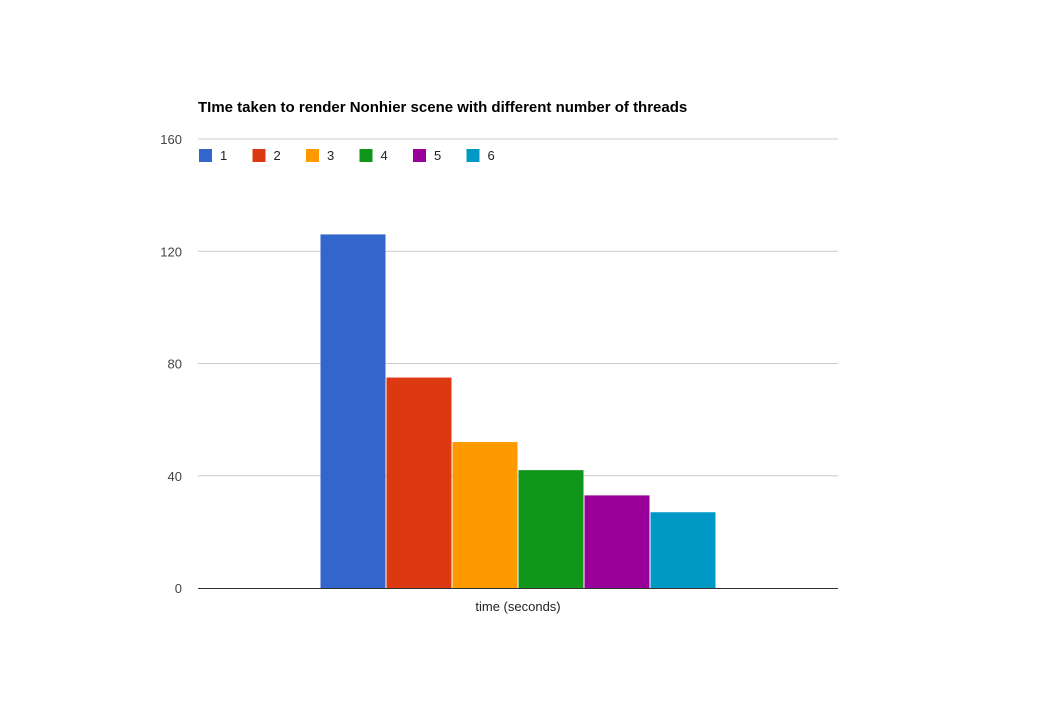  Describe the element at coordinates (491, 155) in the screenshot. I see `legend-label-6: 6` at that location.